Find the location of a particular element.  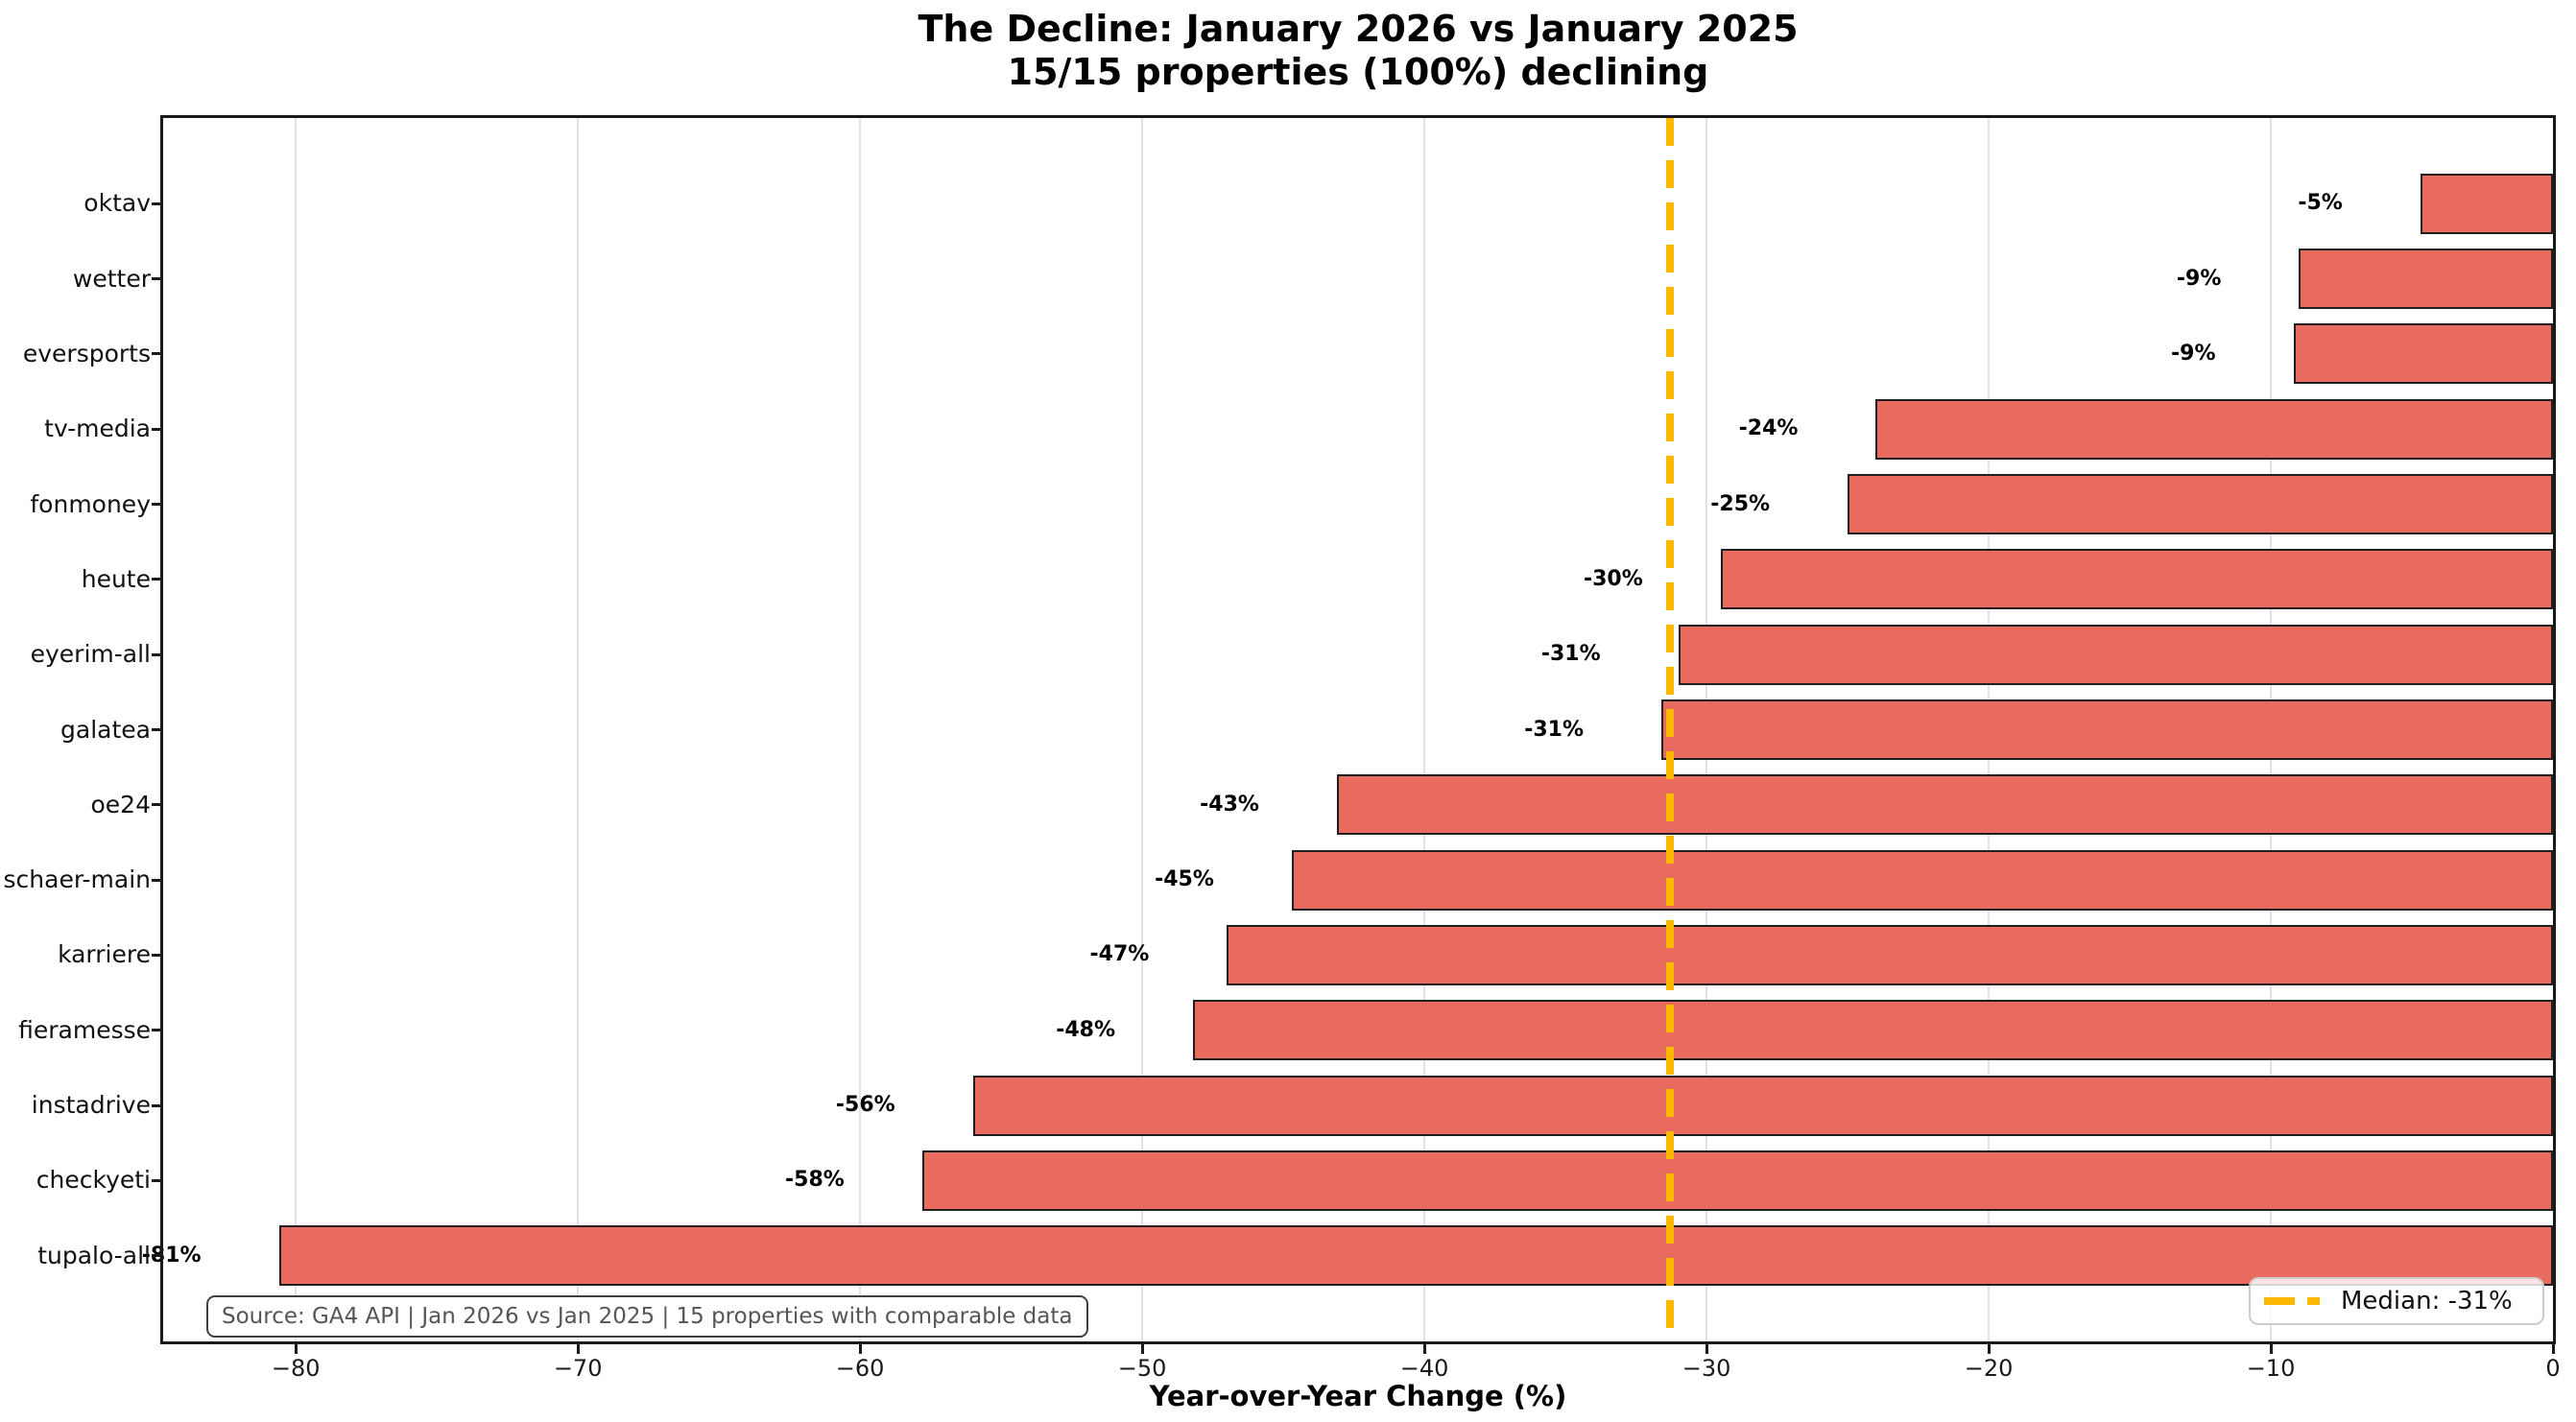

bar-value-label: -48% is located at coordinates (1086, 1029).